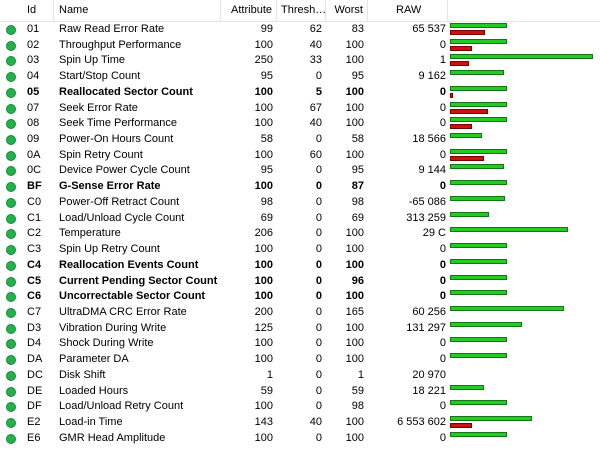  What do you see at coordinates (300, 61) in the screenshot?
I see `table-row: 03 Spin Up Time 250 33 100 1` at bounding box center [300, 61].